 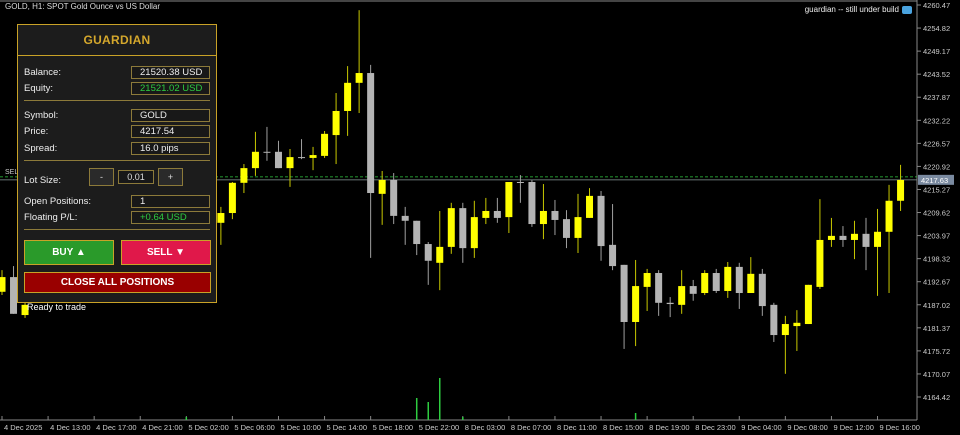 What do you see at coordinates (907, 9) in the screenshot?
I see `graduation-cap-icon` at bounding box center [907, 9].